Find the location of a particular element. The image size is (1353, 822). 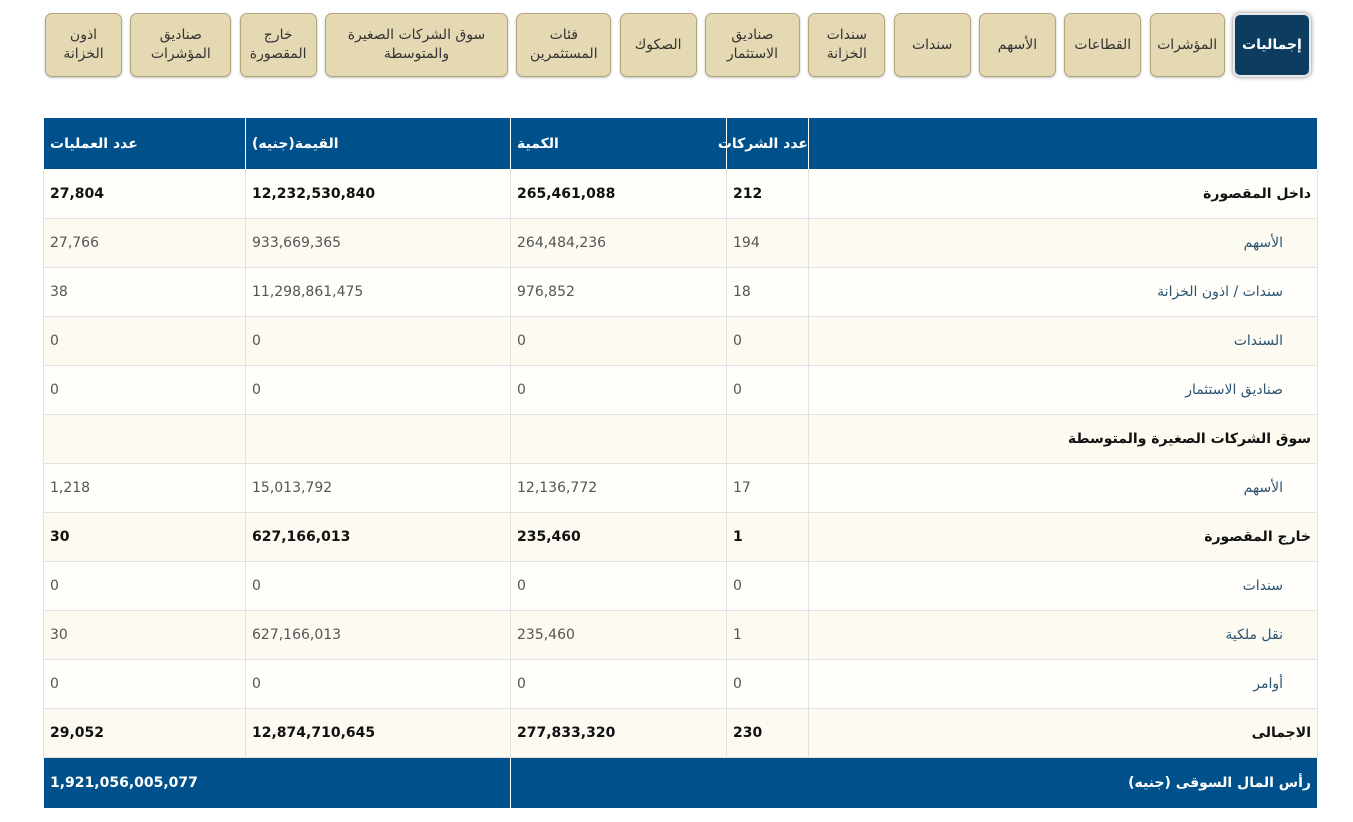

quantity-cell: 12,136,772 is located at coordinates (618, 488).